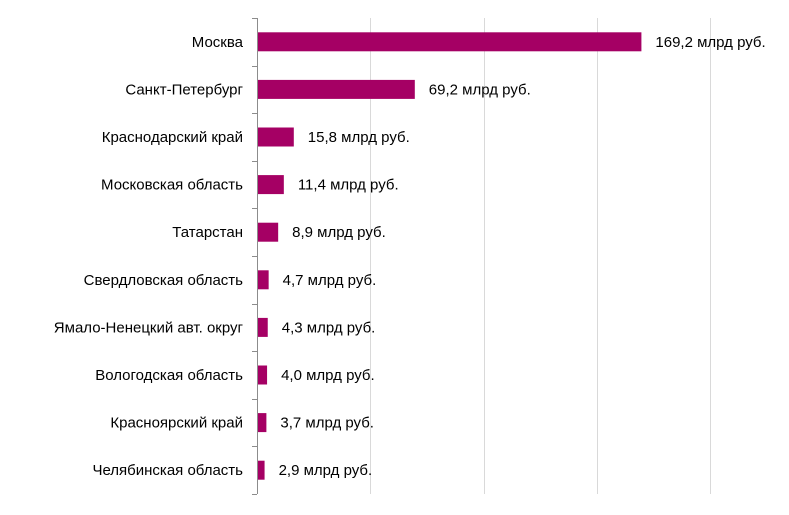  Describe the element at coordinates (327, 423) in the screenshot. I see `data-label: 3,7 млрд руб.` at that location.